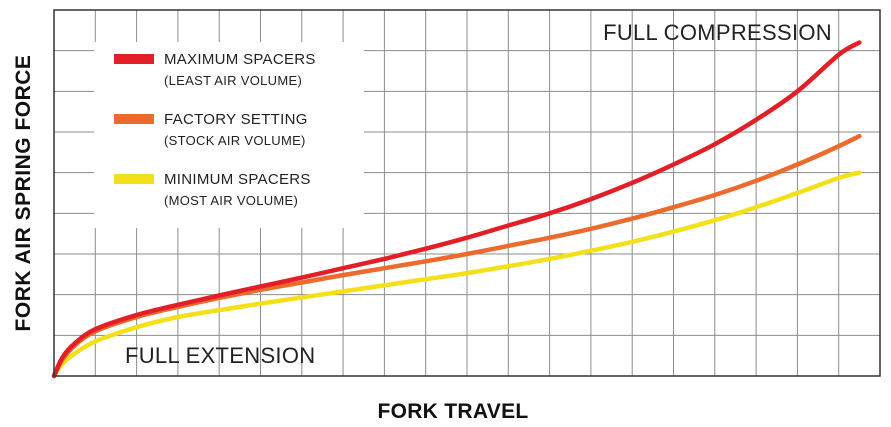 The height and width of the screenshot is (427, 891). Describe the element at coordinates (23, 193) in the screenshot. I see `y-axis-label: FORK AIR SPRING FORCE` at that location.